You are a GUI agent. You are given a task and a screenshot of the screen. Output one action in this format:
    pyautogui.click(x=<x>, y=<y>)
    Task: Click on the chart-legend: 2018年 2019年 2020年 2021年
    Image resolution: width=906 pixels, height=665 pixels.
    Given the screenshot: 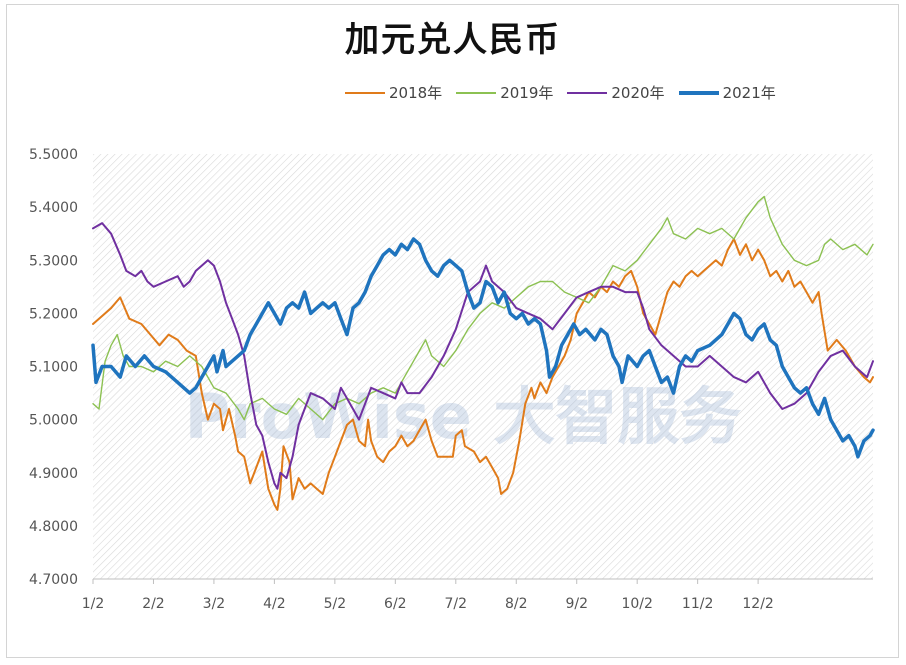 What is the action you would take?
    pyautogui.click(x=560, y=92)
    